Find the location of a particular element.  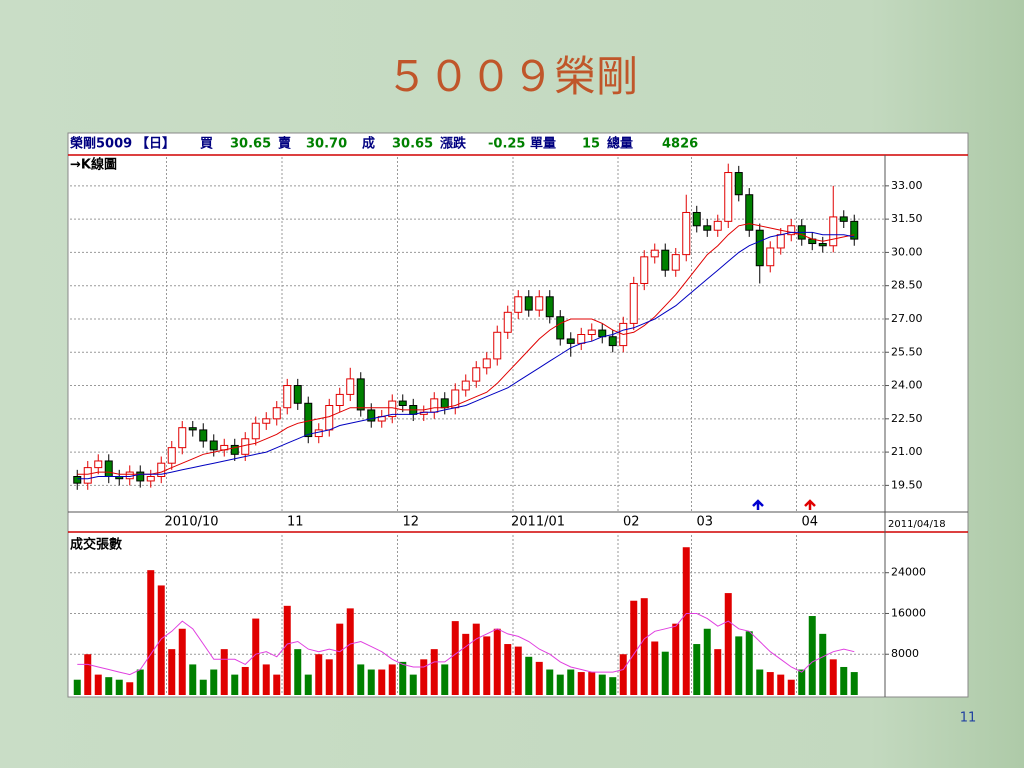

header-value: 30.65 is located at coordinates (250, 144).